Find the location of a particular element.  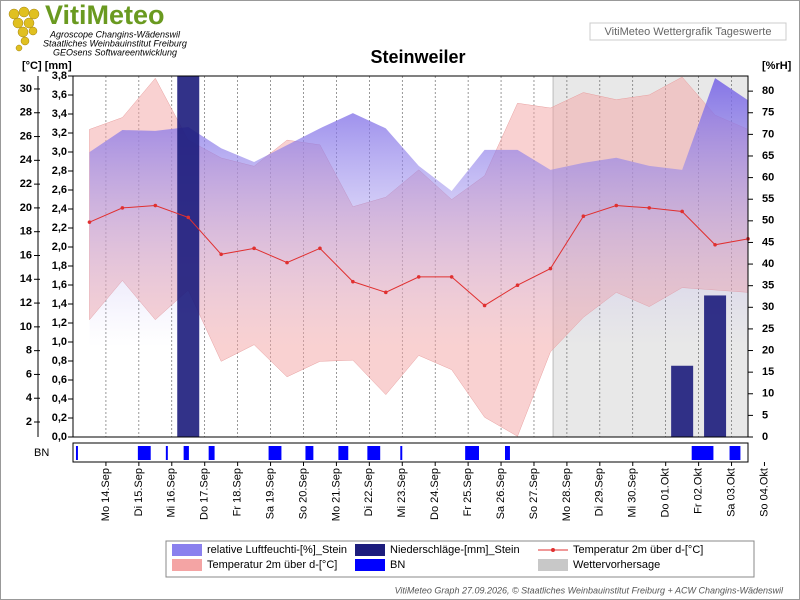

y-axis-label: [°C] [mm] is located at coordinates (47, 66).